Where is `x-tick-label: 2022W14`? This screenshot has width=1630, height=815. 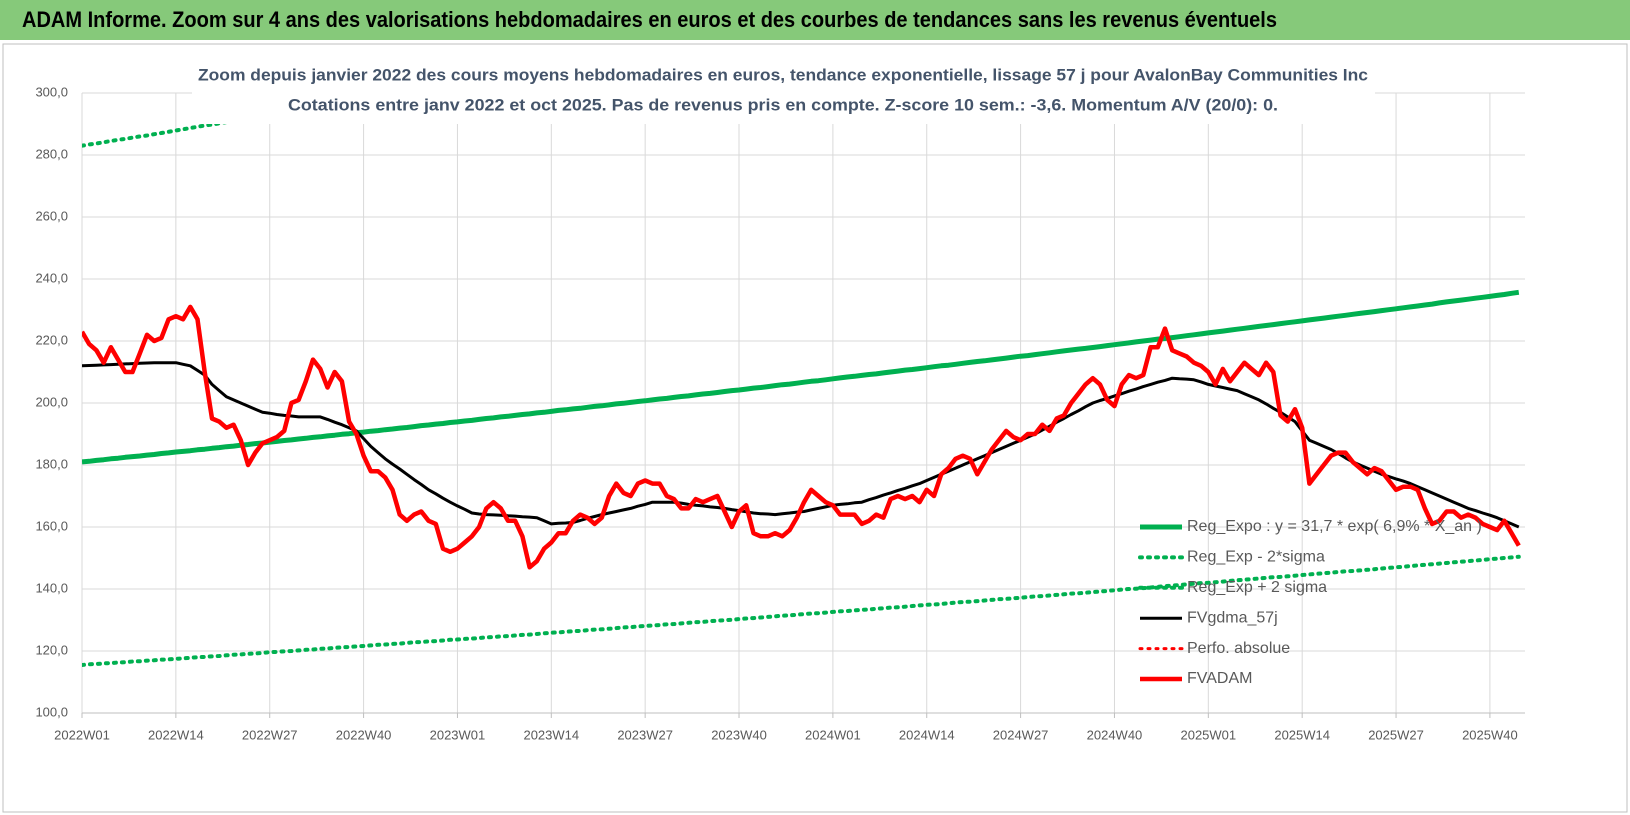
x-tick-label: 2022W14 is located at coordinates (176, 734).